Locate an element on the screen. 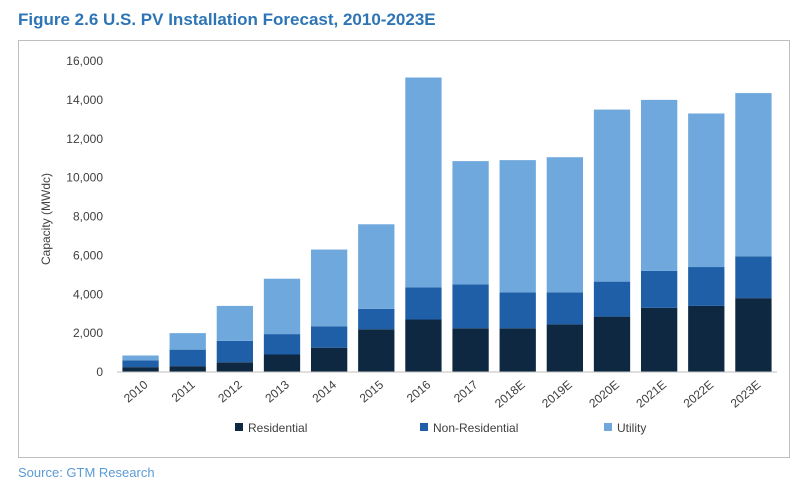  x-tick-label: 2010 is located at coordinates (136, 391).